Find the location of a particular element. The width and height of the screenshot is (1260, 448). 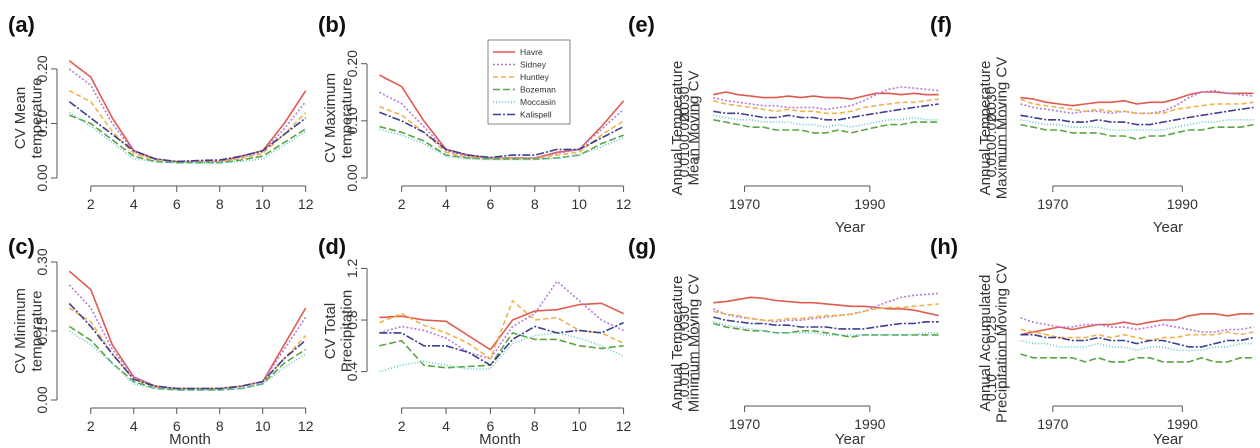

x-tick-label: 12 is located at coordinates (306, 426).